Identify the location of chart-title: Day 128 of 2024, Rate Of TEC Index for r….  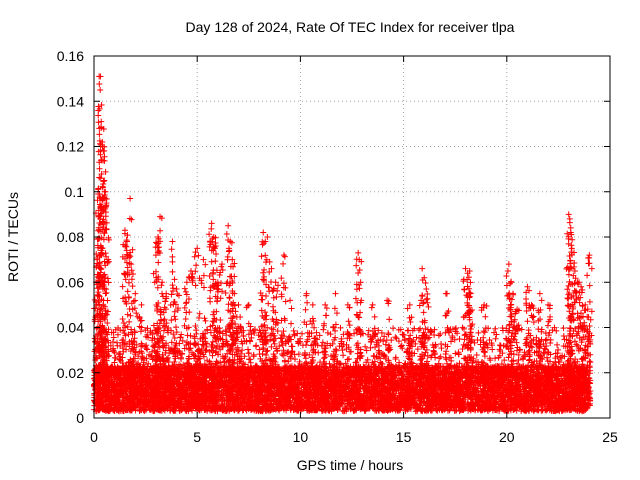
(350, 27).